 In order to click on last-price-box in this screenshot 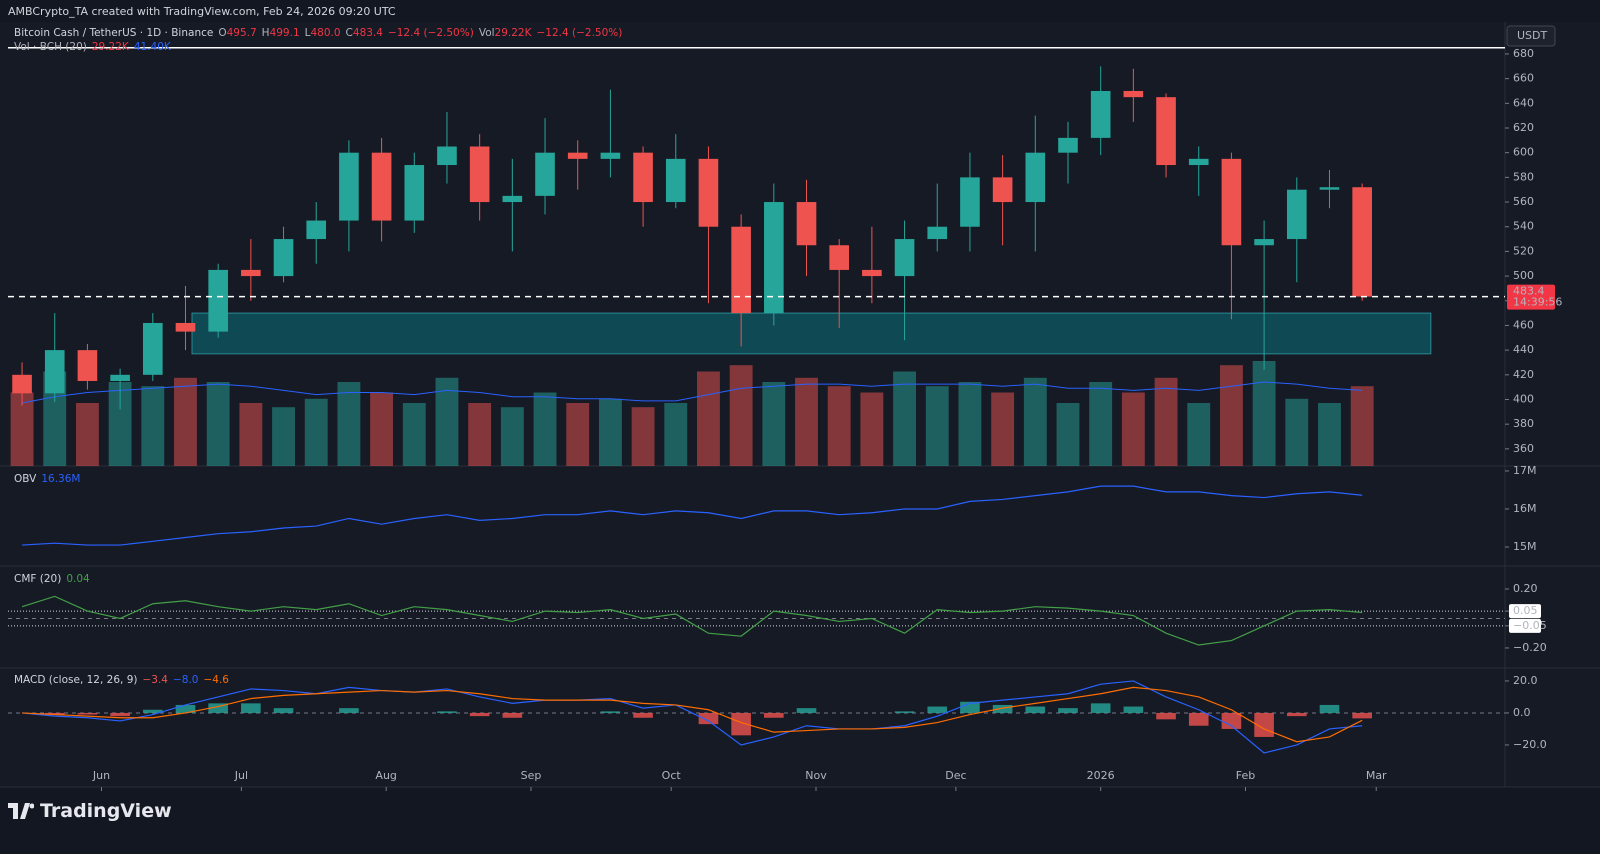, I will do `click(1531, 297)`.